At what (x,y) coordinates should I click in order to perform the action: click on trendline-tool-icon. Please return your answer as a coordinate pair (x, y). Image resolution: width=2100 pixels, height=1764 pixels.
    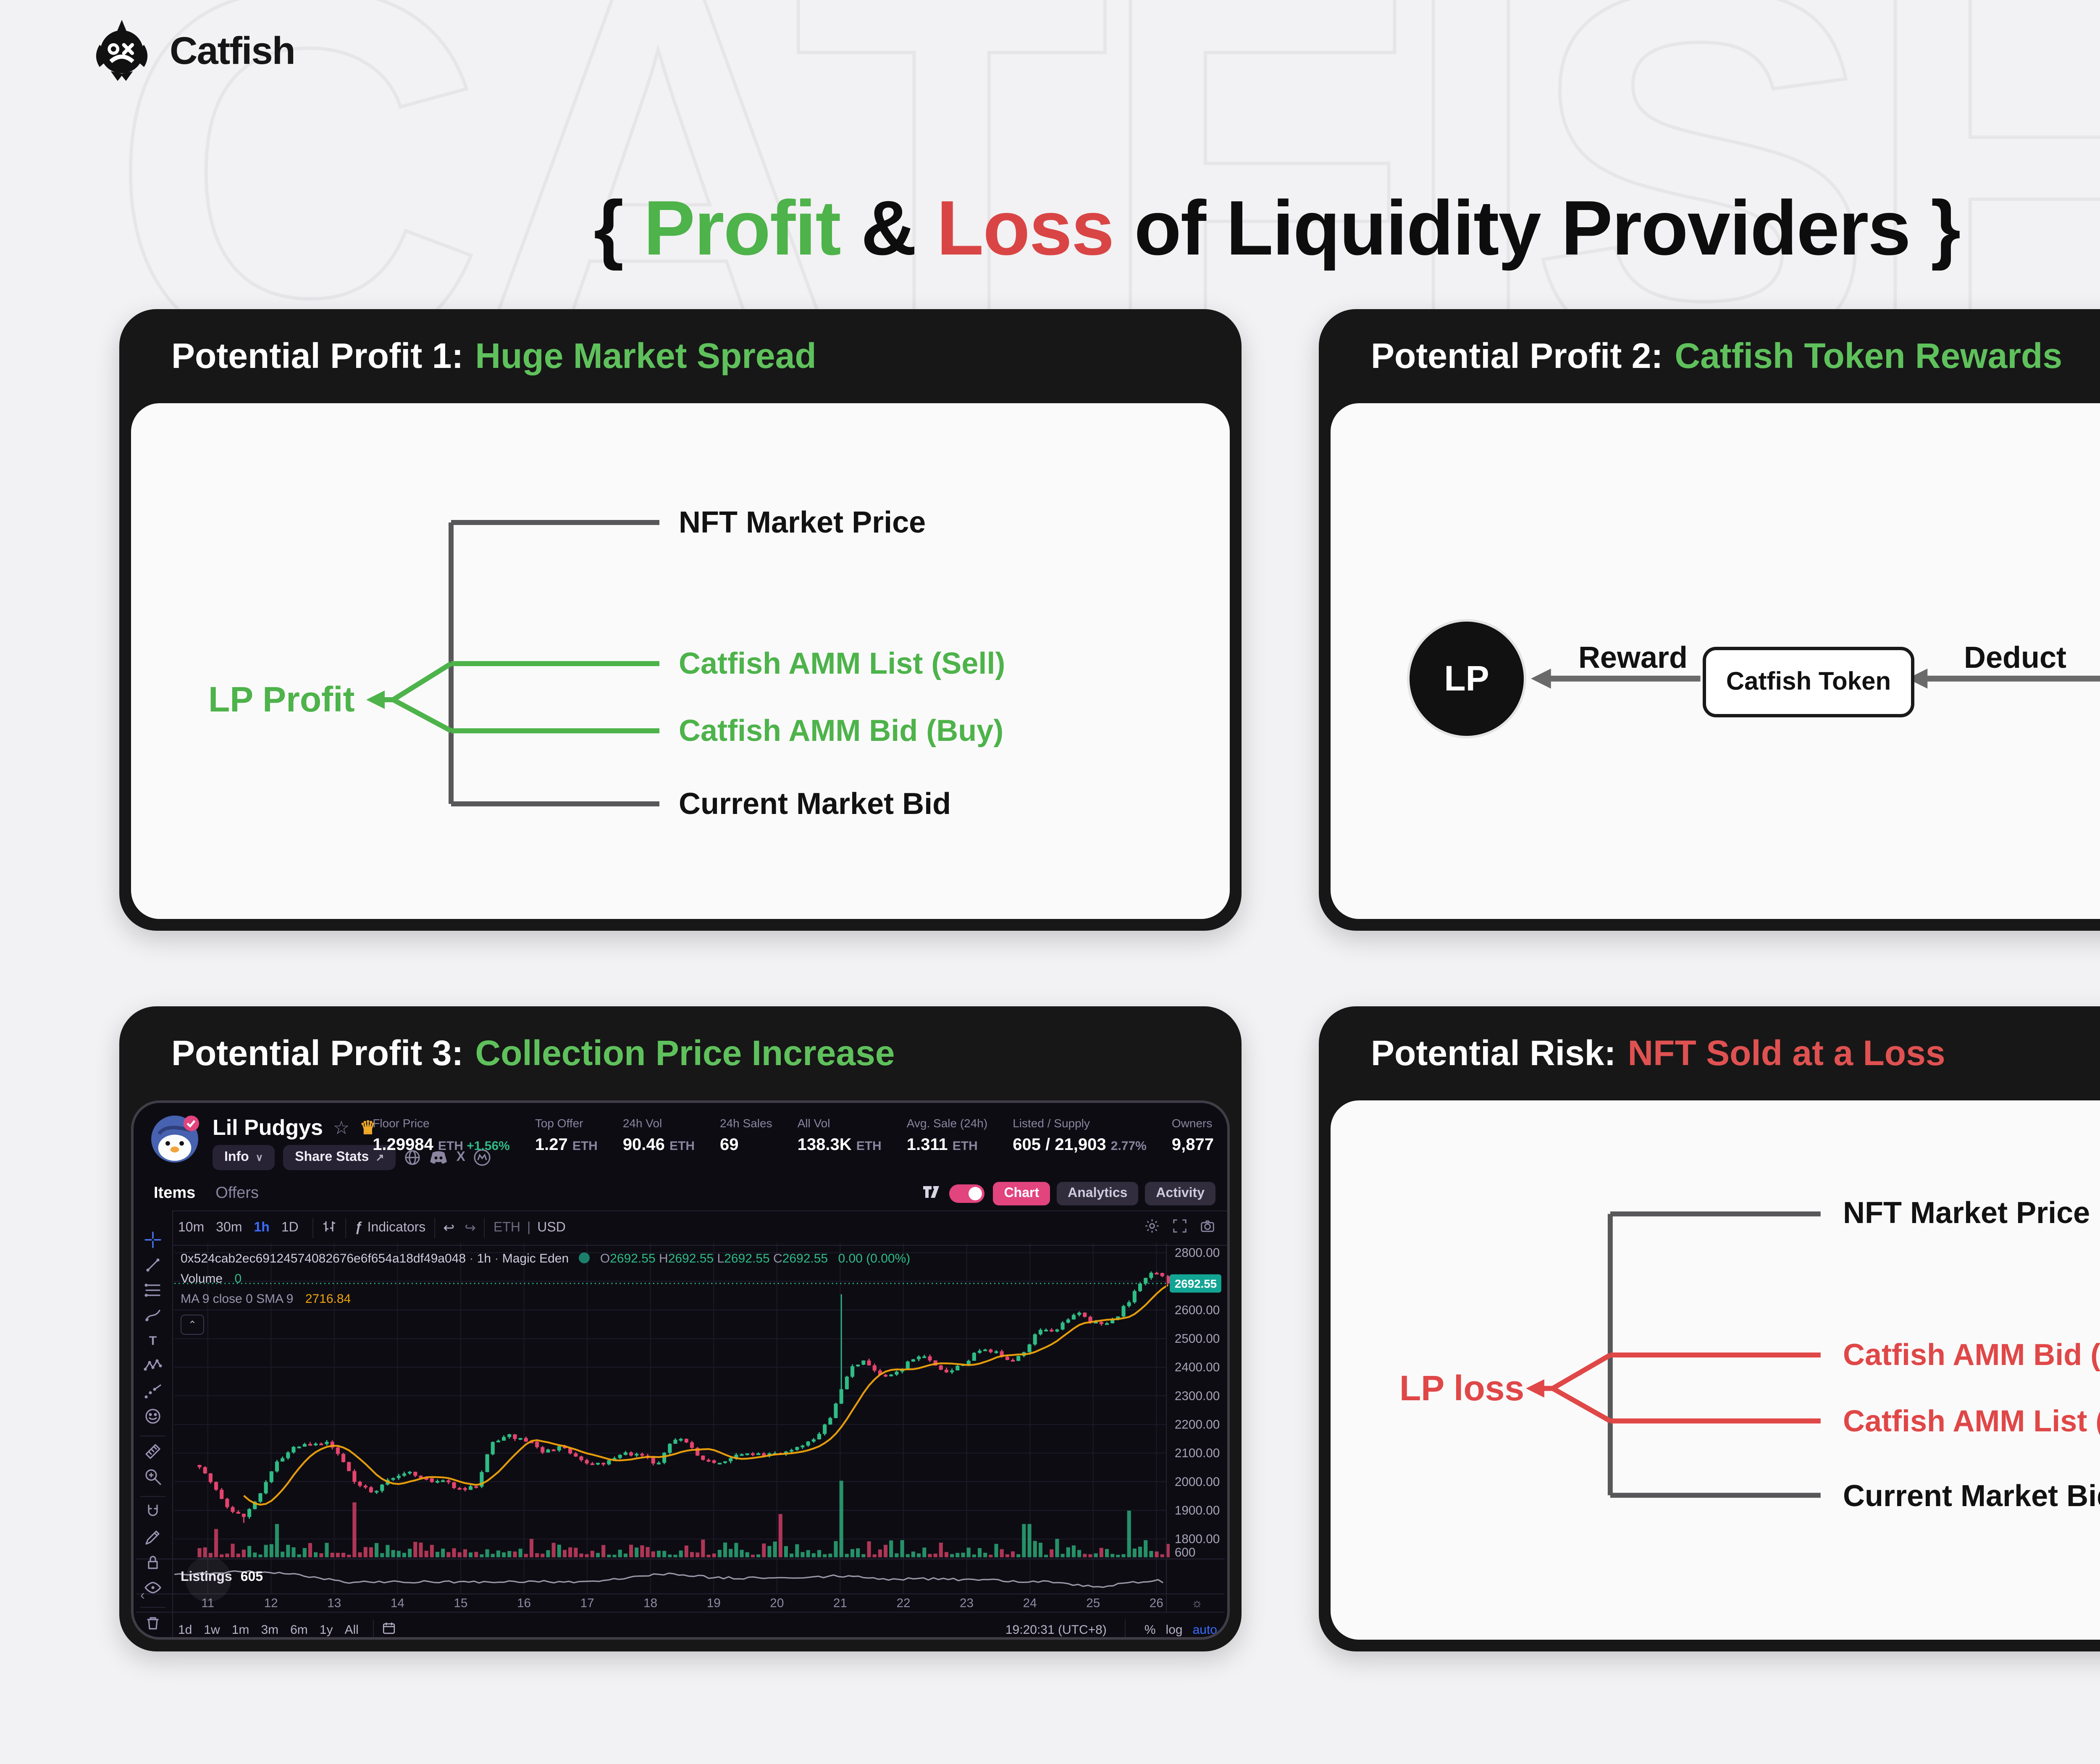
    Looking at the image, I should click on (153, 1265).